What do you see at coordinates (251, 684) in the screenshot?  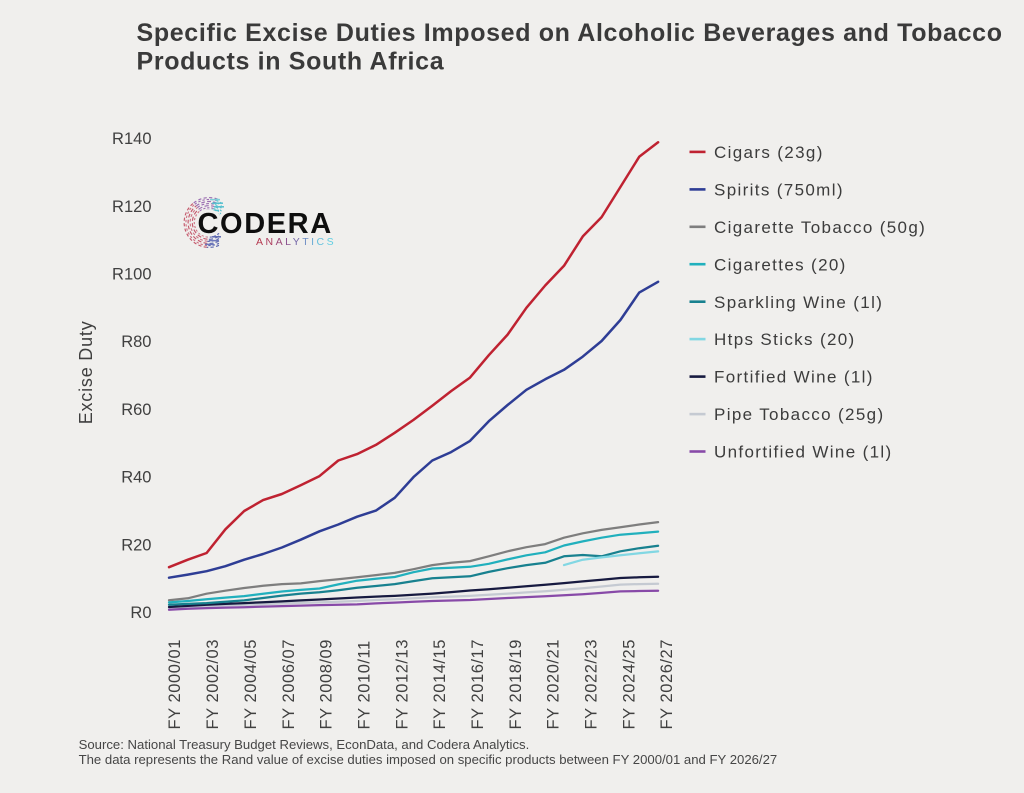 I see `svg-text: FY 2004/05` at bounding box center [251, 684].